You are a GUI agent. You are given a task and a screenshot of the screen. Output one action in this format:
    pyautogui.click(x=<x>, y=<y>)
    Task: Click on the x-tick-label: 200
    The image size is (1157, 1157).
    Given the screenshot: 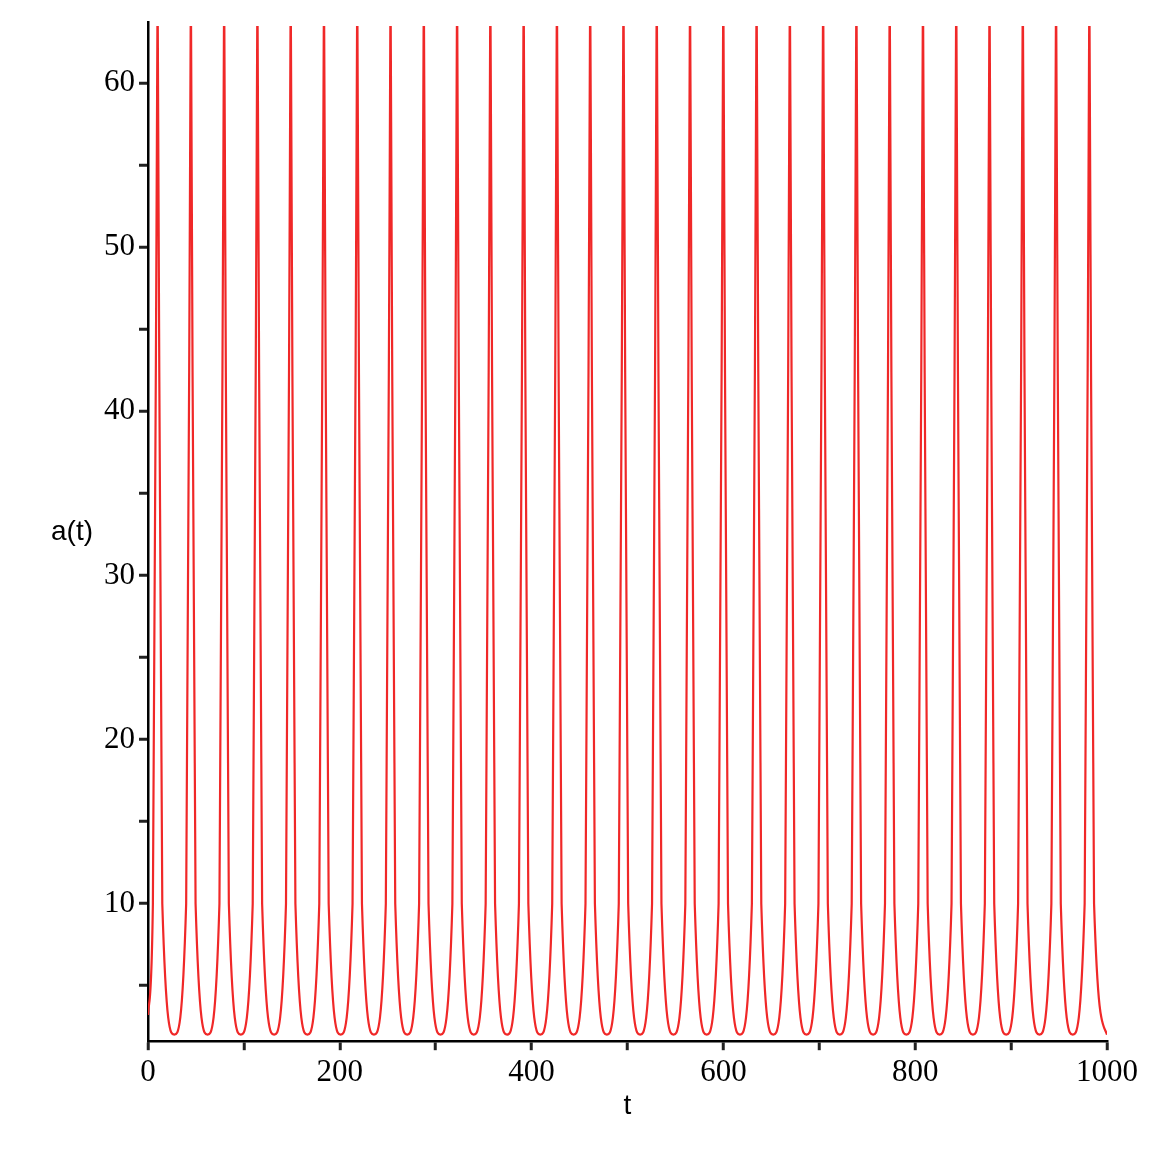 What is the action you would take?
    pyautogui.click(x=340, y=1070)
    